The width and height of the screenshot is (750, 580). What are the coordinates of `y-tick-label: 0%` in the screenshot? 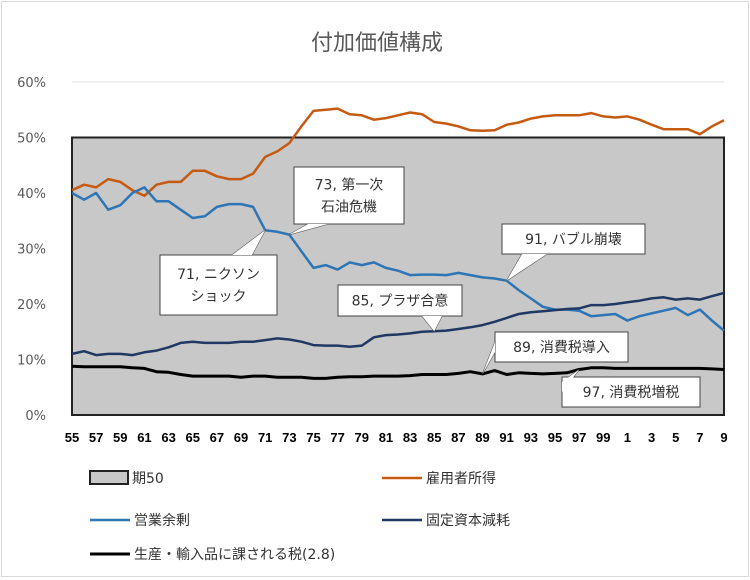 It's located at (35, 416).